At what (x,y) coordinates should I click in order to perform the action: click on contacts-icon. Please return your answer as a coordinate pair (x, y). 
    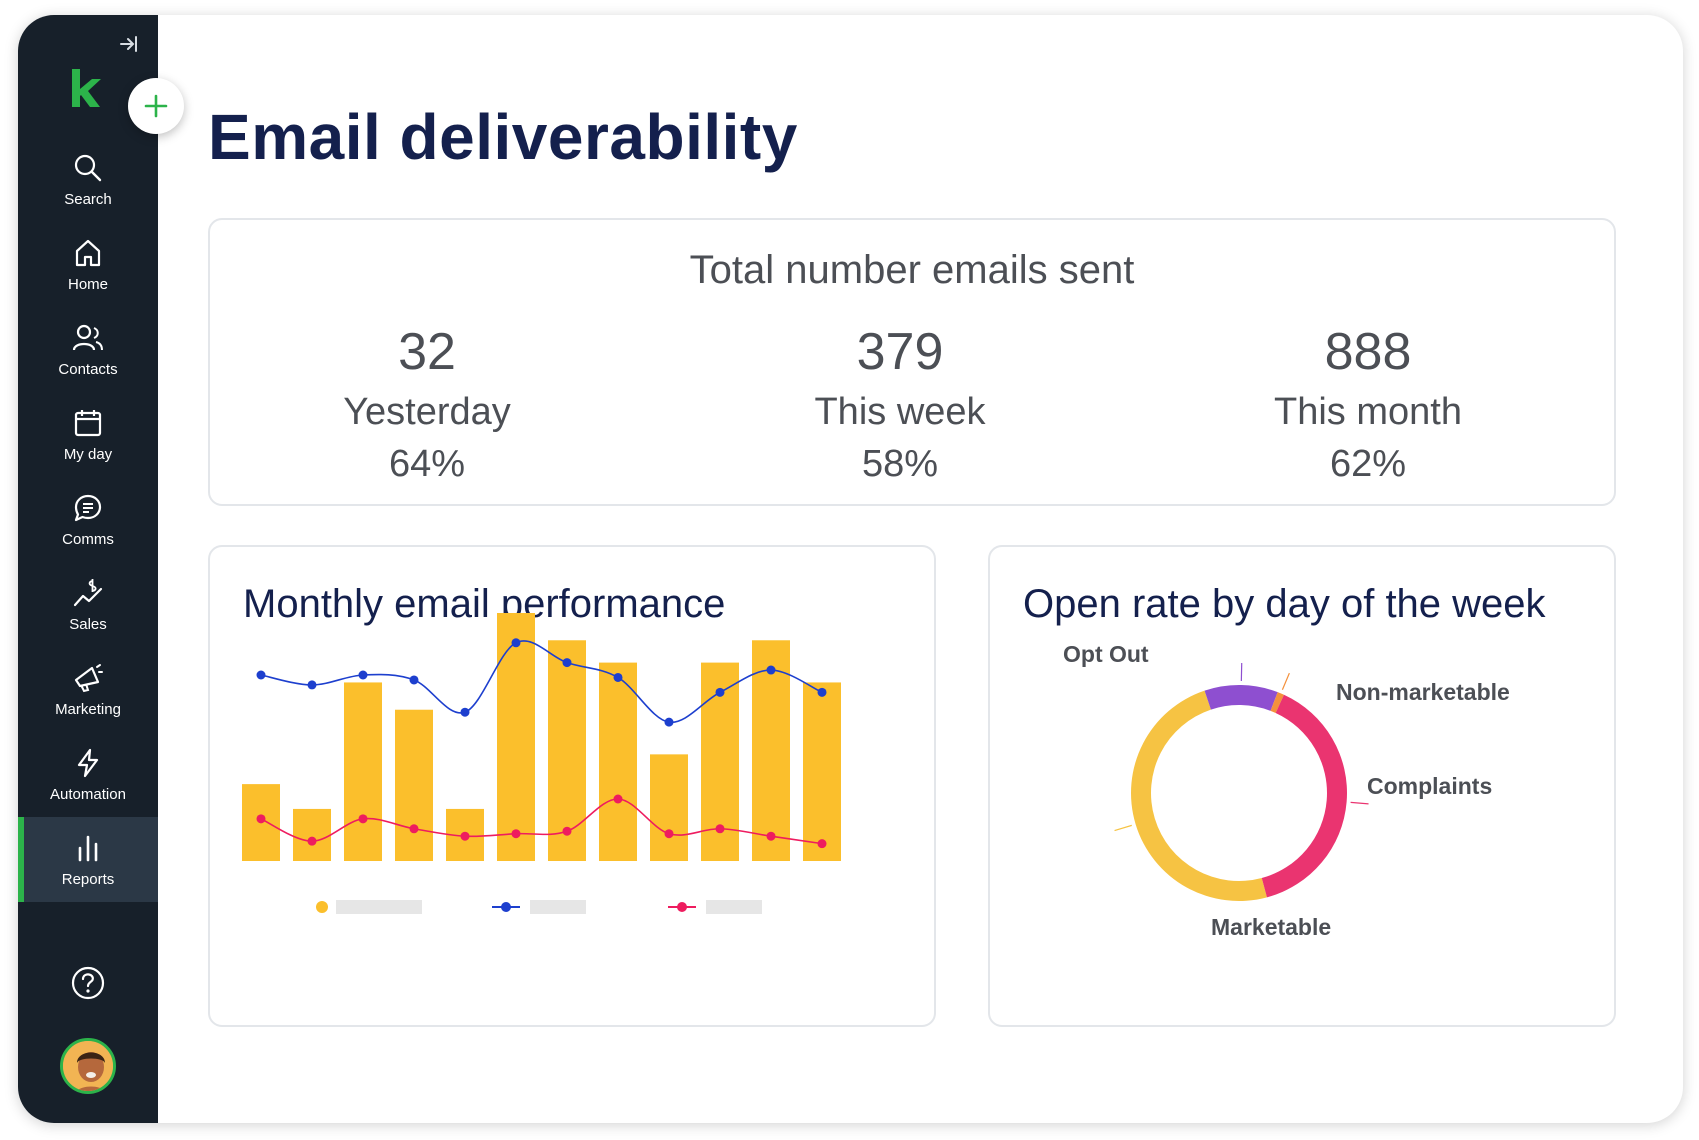
    Looking at the image, I should click on (87, 337).